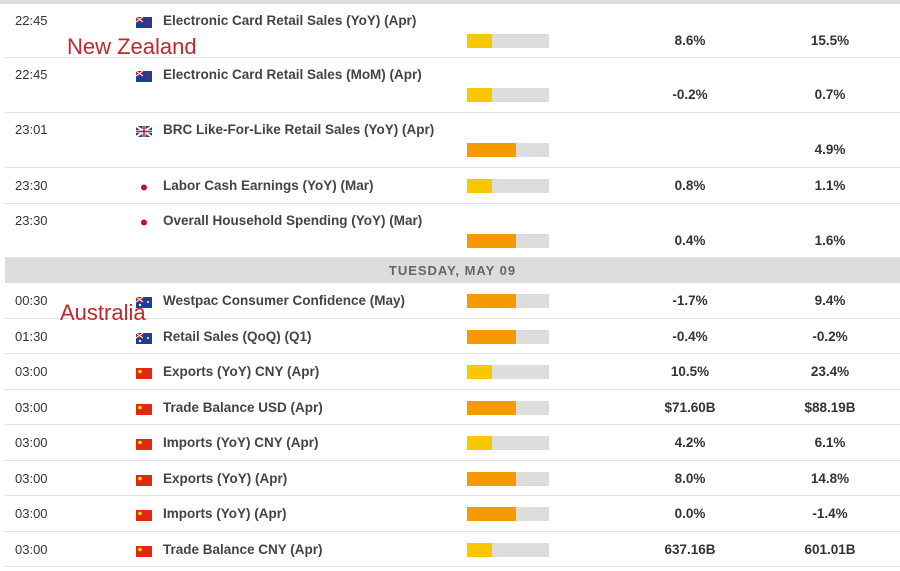 This screenshot has height=571, width=900. I want to click on event-title: Exports (YoY) CNY (Apr), so click(241, 371).